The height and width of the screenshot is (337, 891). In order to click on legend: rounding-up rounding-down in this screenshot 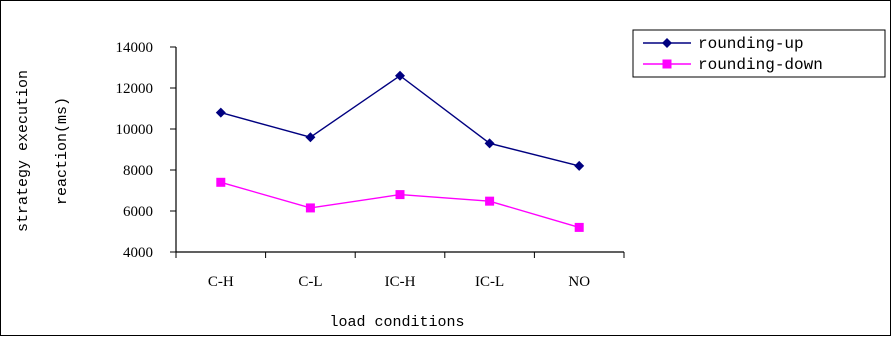, I will do `click(759, 53)`.